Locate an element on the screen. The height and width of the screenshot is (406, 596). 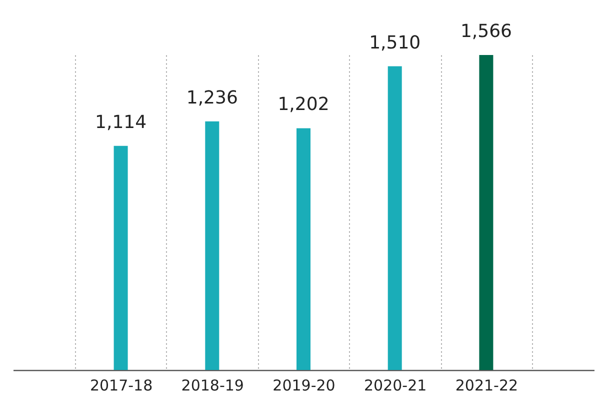
data-label: 1,510 is located at coordinates (395, 43).